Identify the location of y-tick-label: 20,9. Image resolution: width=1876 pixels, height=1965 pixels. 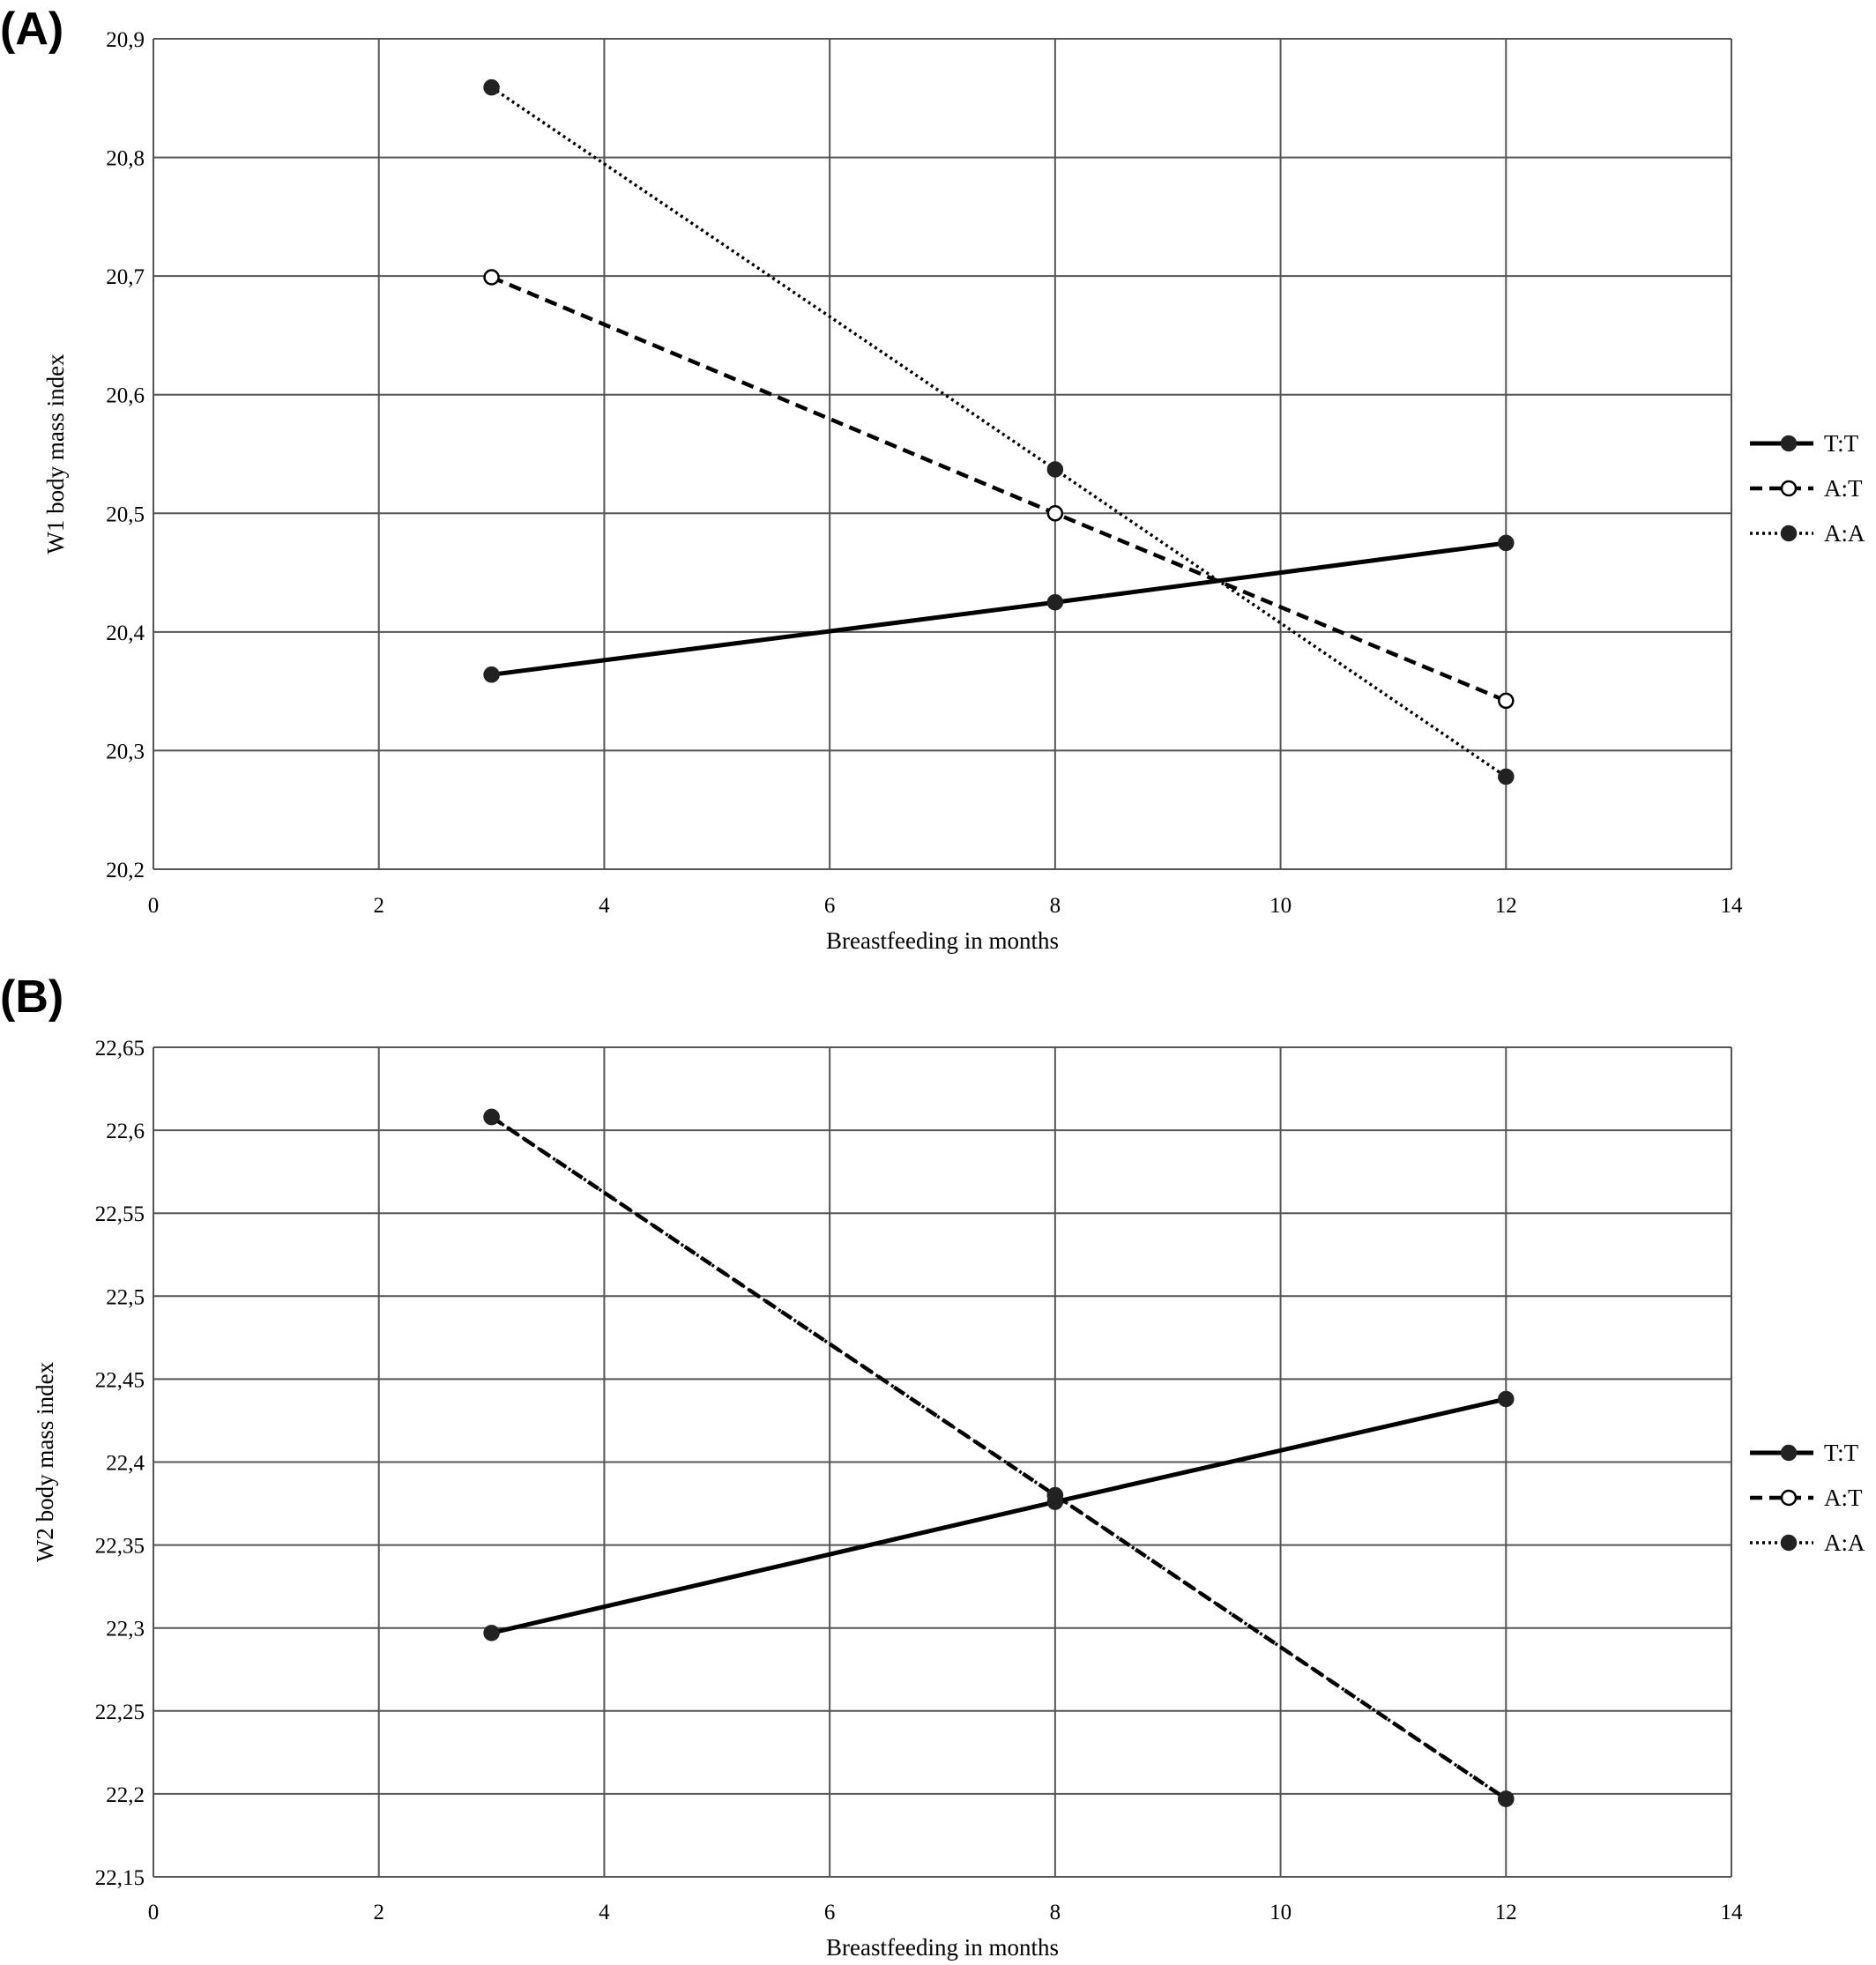
(125, 40).